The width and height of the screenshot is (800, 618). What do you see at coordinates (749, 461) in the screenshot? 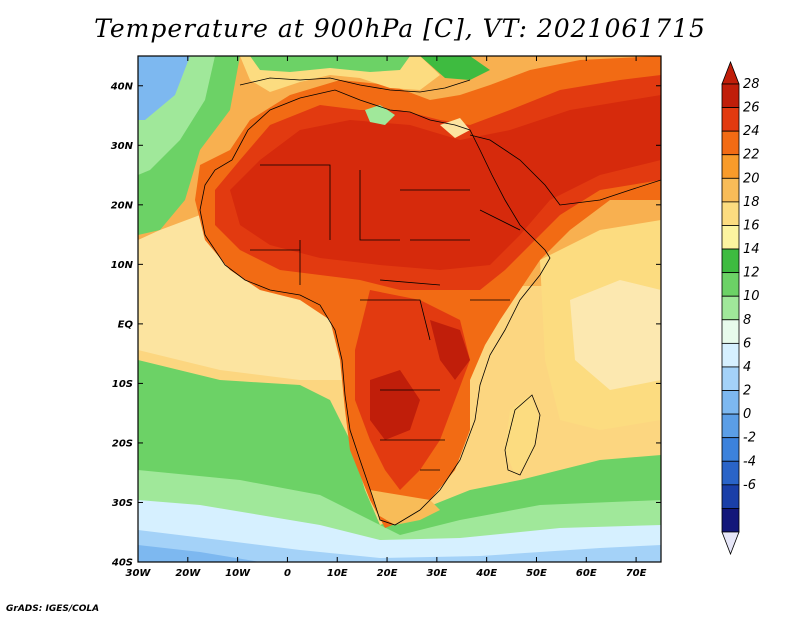
I see `colorbar-label: -4` at bounding box center [749, 461].